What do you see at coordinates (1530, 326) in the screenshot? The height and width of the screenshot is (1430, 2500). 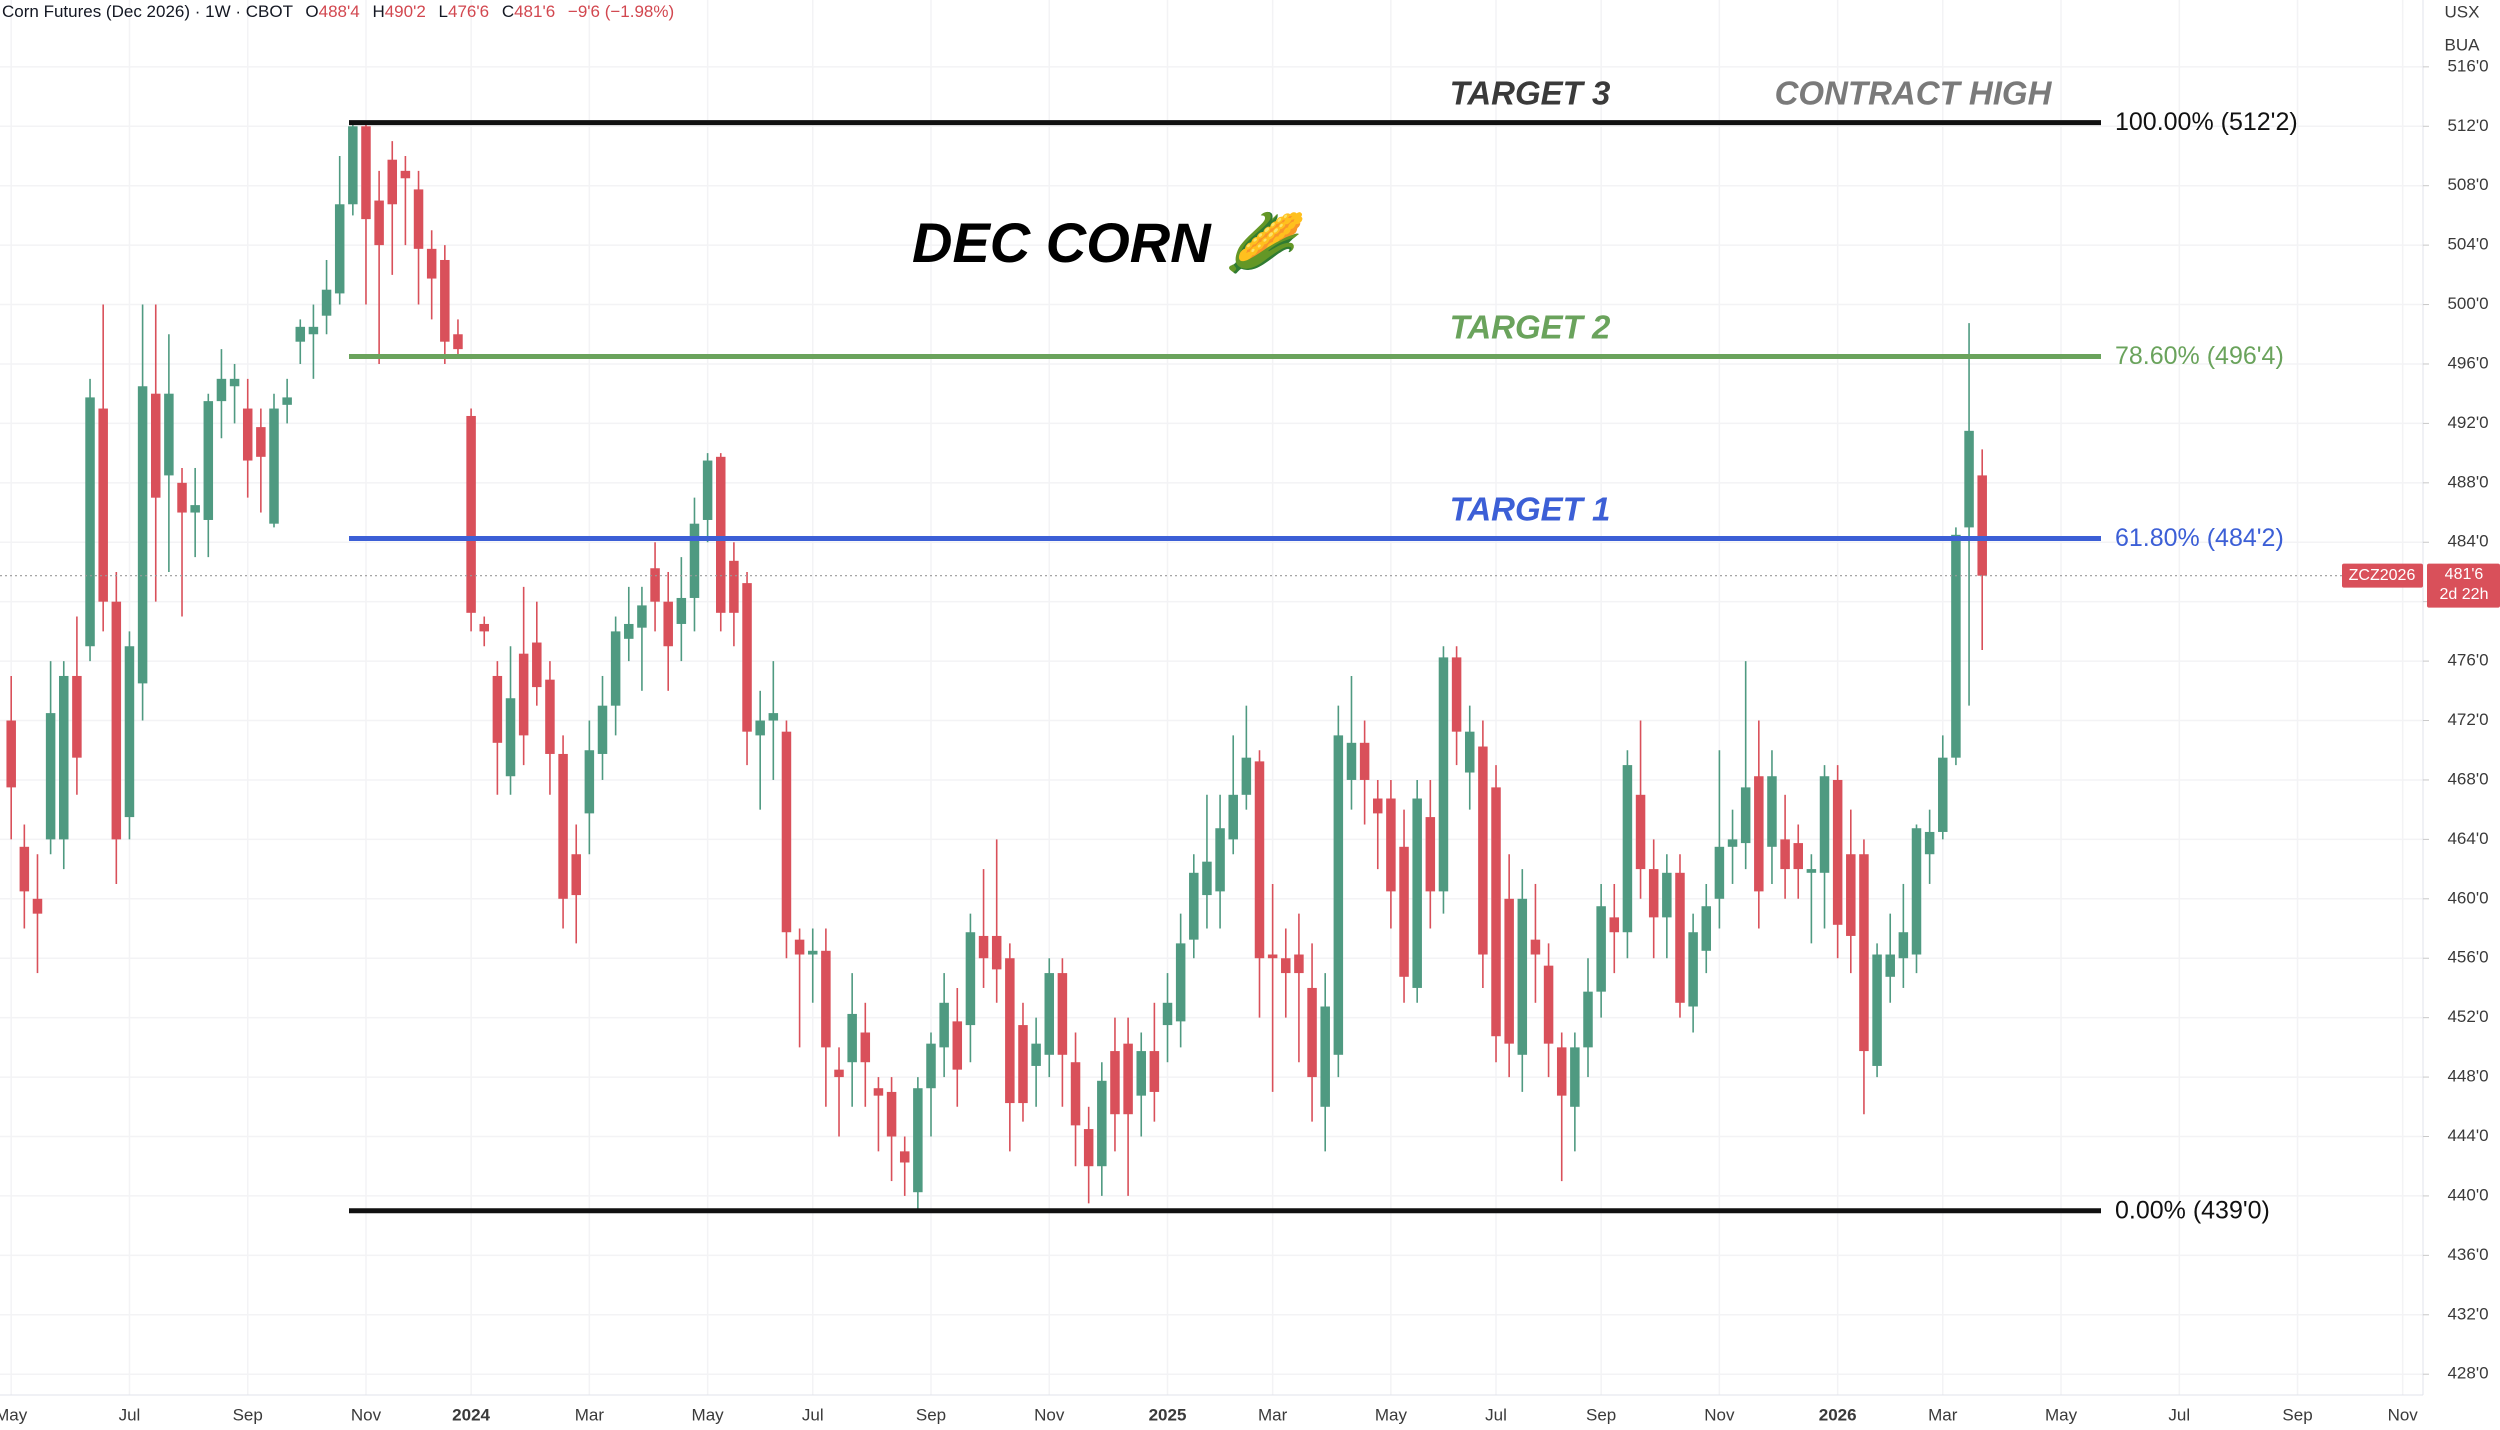 I see `target-label: TARGET 2` at bounding box center [1530, 326].